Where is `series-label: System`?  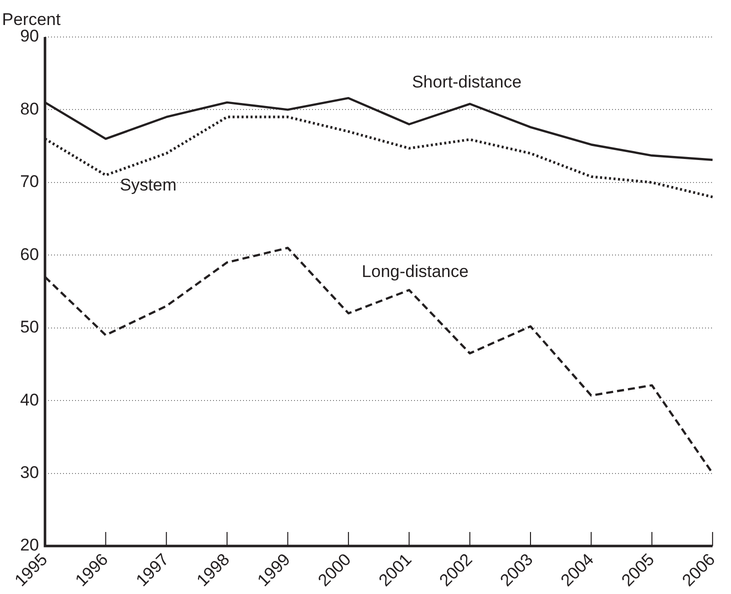 series-label: System is located at coordinates (148, 185).